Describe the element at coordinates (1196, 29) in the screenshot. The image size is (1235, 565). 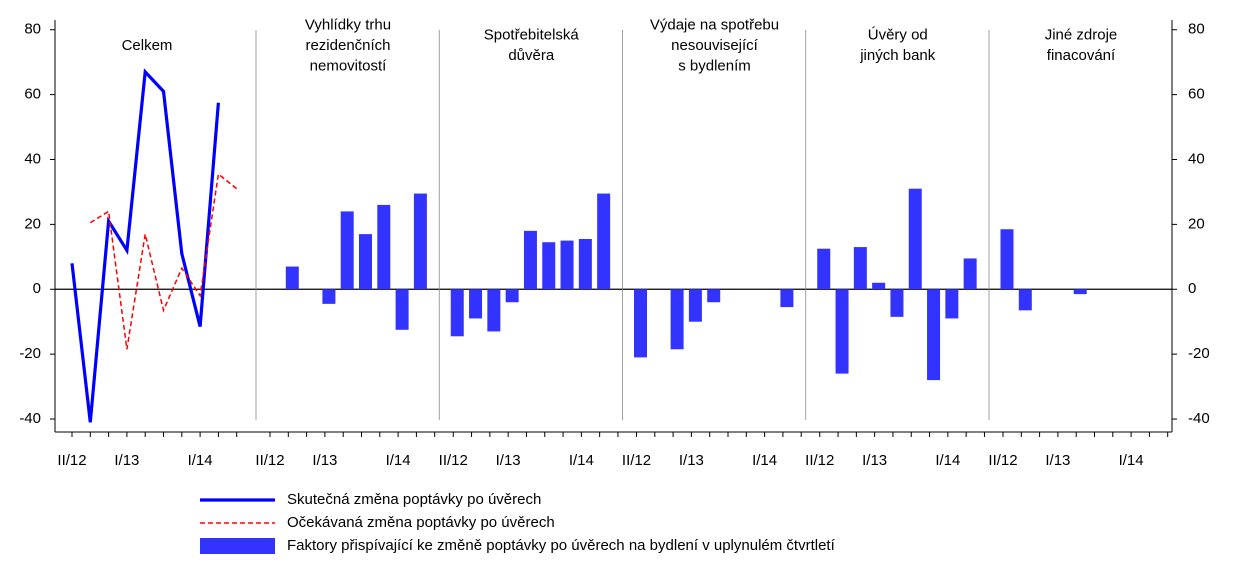
I see `y2-tick-label: 80` at that location.